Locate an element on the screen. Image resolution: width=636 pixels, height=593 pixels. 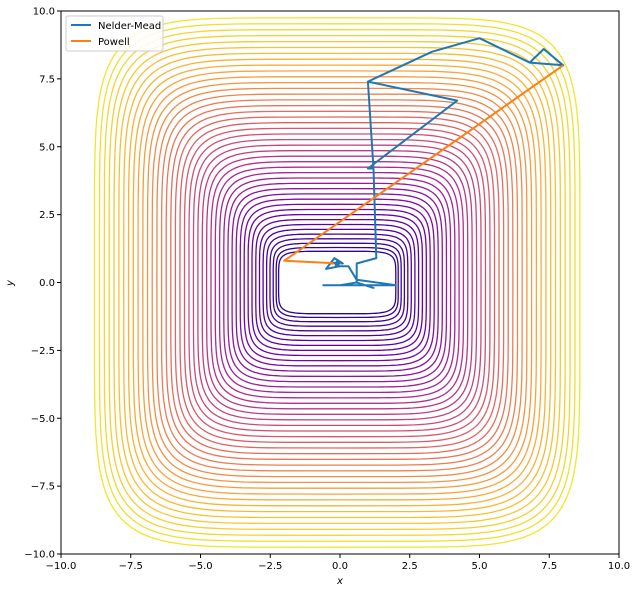
x-tick-label: 5.0 is located at coordinates (480, 566).